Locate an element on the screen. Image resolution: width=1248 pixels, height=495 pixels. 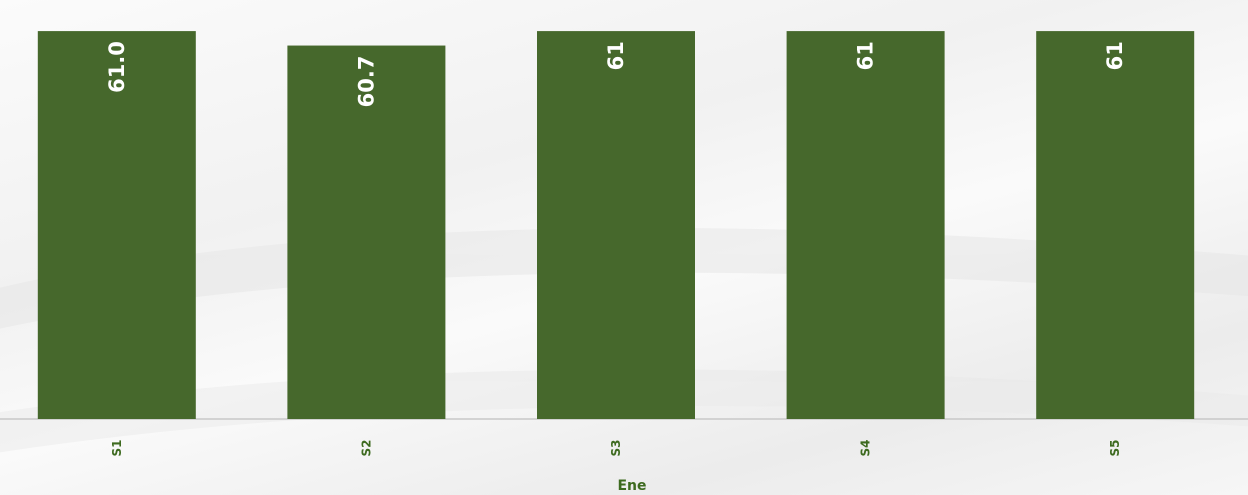
data-label-s2: 60.7 is located at coordinates (366, 82).